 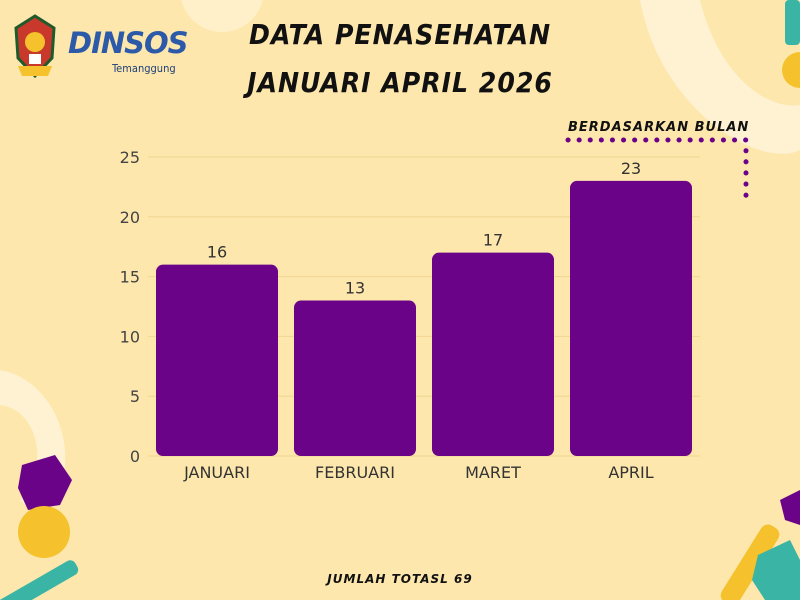 What do you see at coordinates (217, 252) in the screenshot?
I see `data-label: 16` at bounding box center [217, 252].